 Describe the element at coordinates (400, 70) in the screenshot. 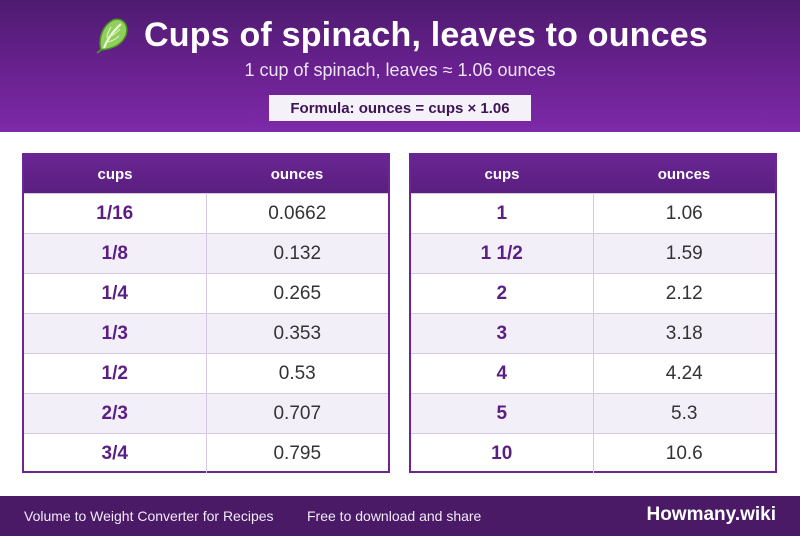

I see `page-subtitle: 1 cup of spinach, leaves ≈ 1.06 ounces` at that location.